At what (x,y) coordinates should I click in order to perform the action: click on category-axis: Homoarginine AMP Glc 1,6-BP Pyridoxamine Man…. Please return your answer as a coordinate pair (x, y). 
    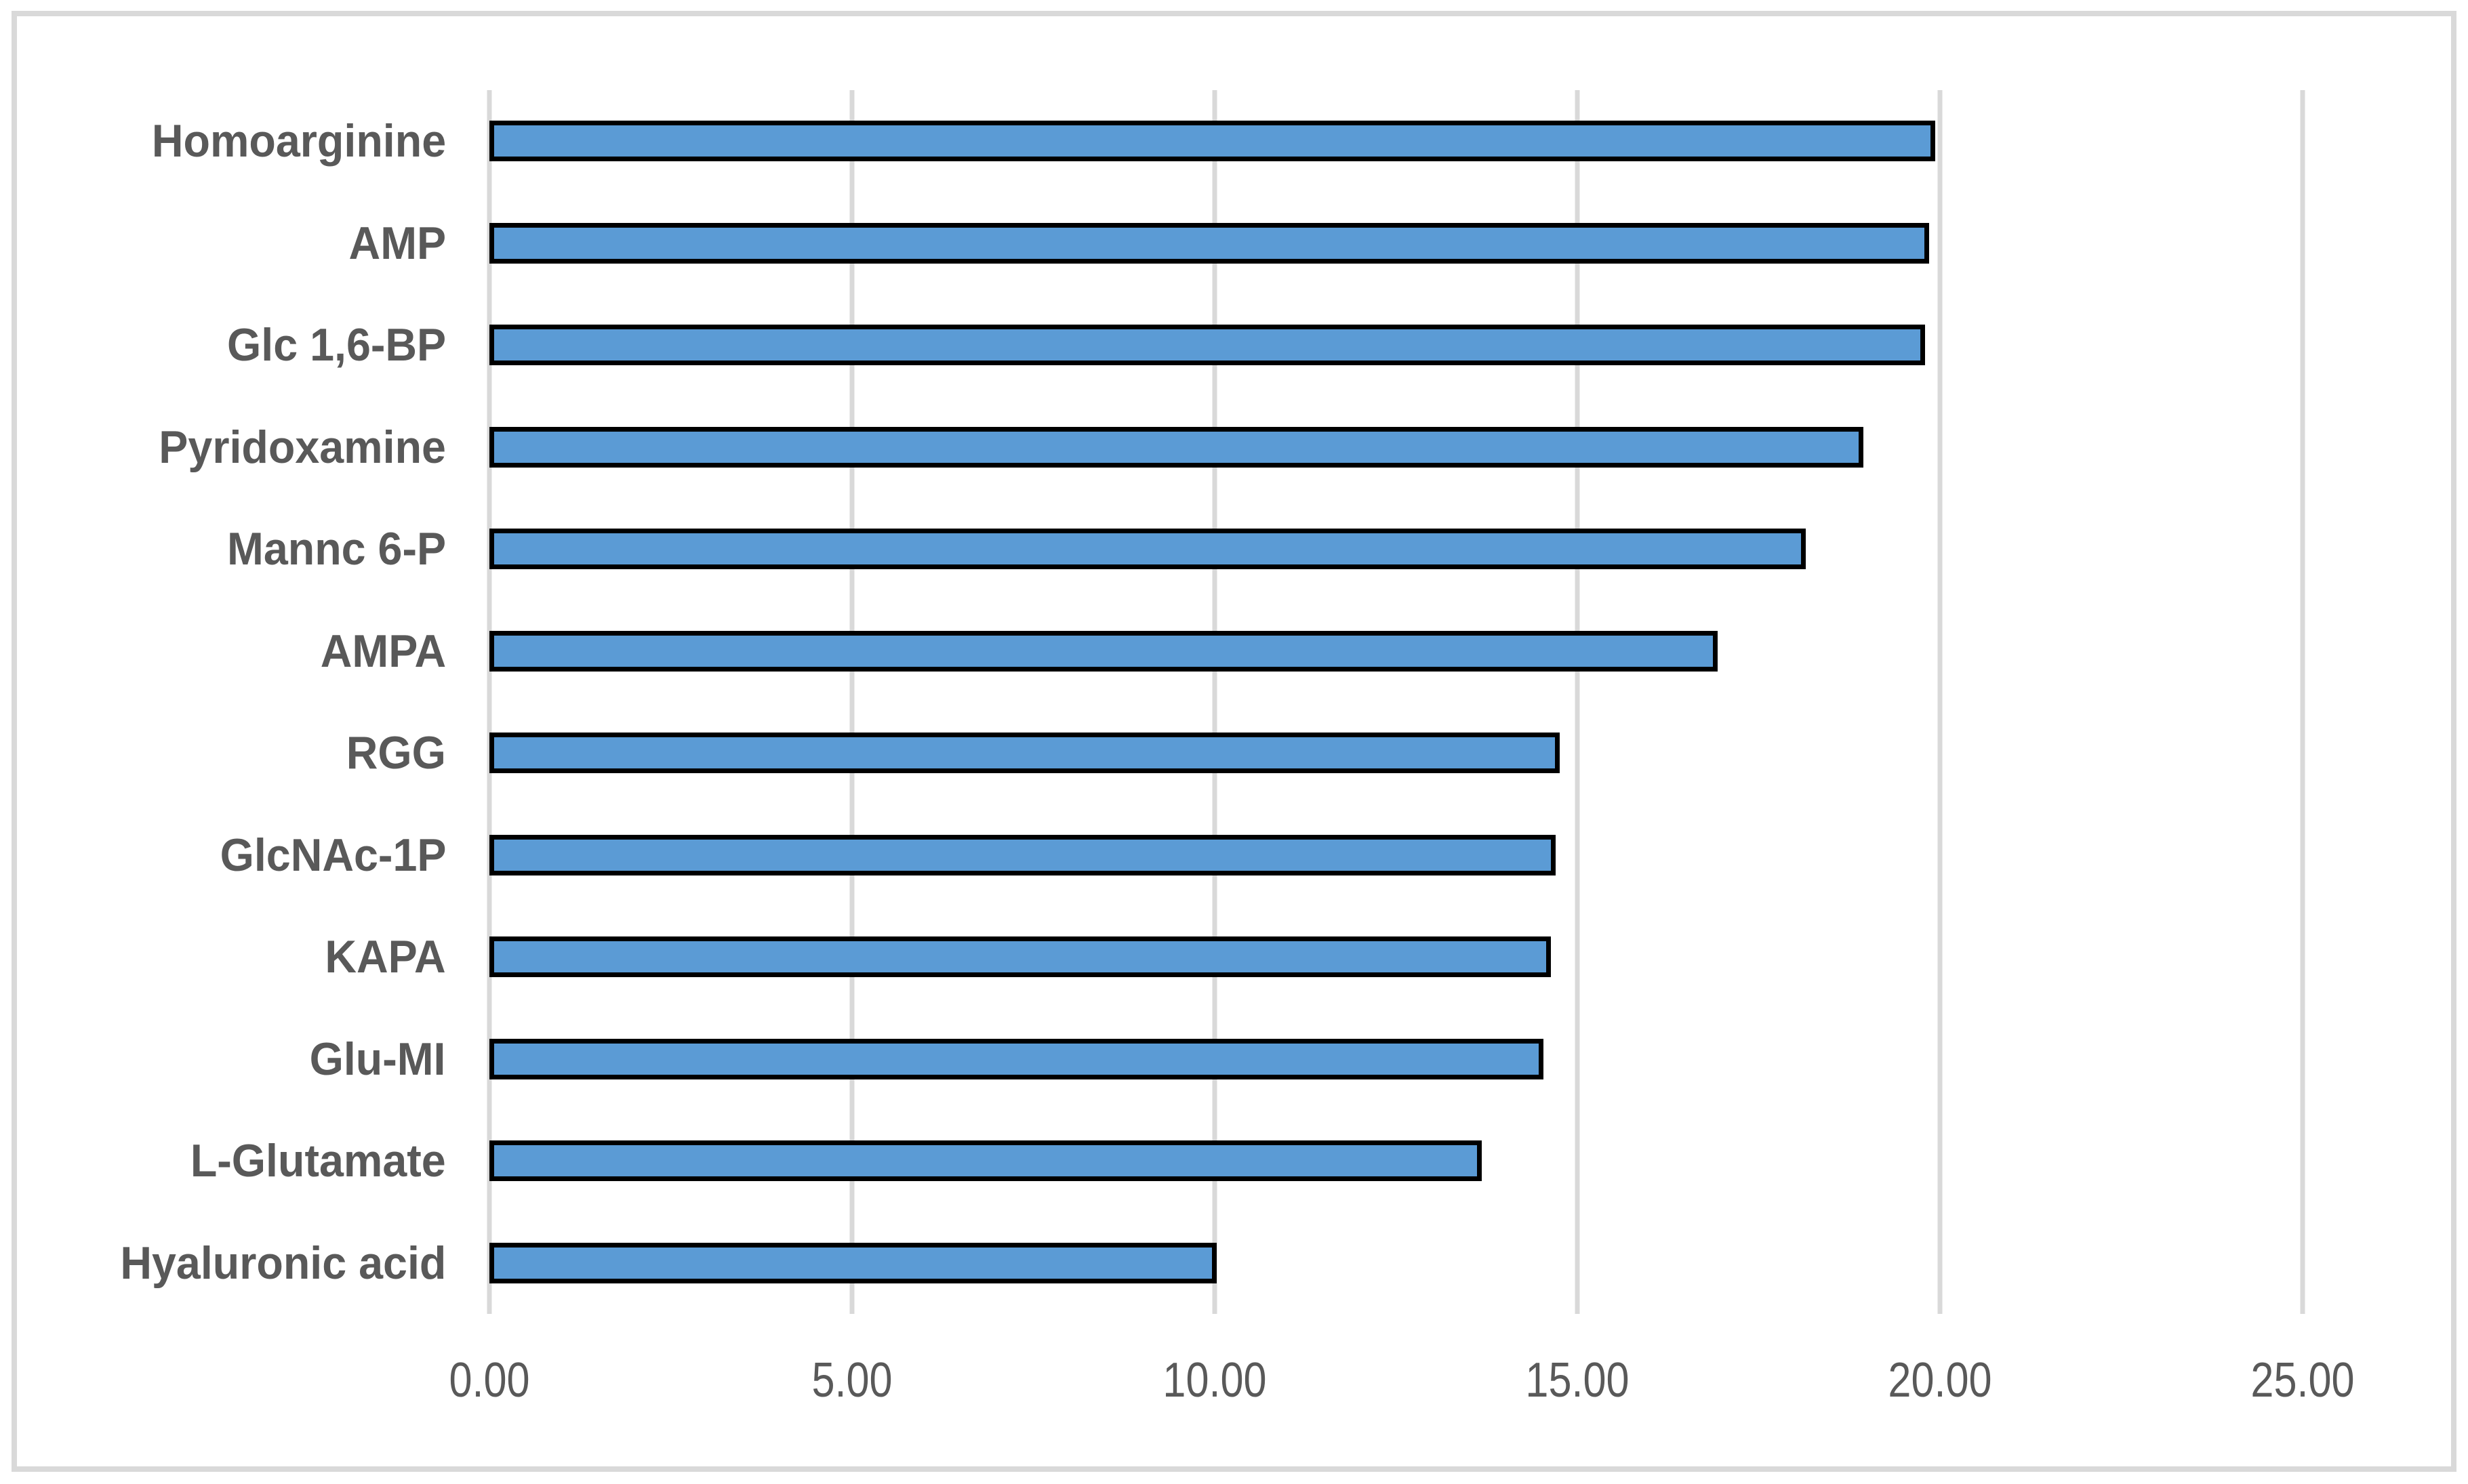
    Looking at the image, I should click on (223, 702).